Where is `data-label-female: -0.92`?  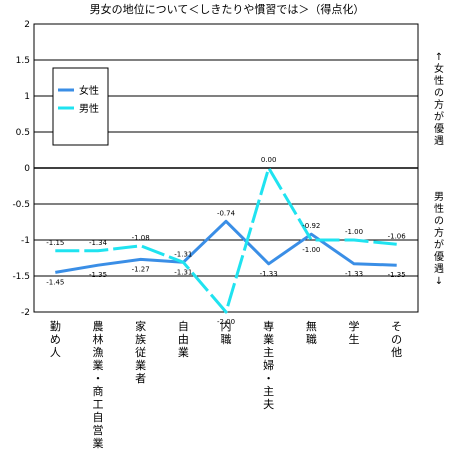
data-label-female: -0.92 is located at coordinates (311, 226).